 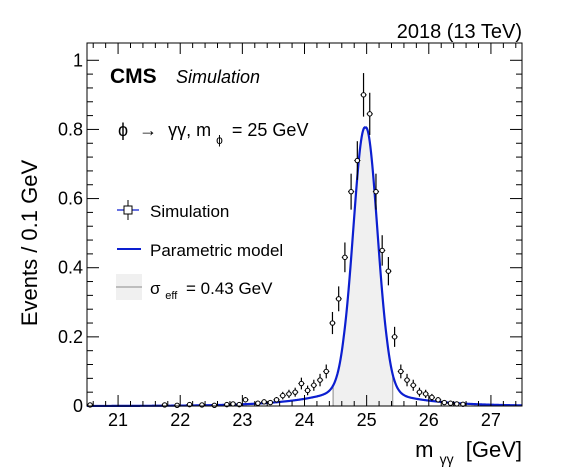 I want to click on legend-label-simulation: Simulation, so click(x=189, y=211).